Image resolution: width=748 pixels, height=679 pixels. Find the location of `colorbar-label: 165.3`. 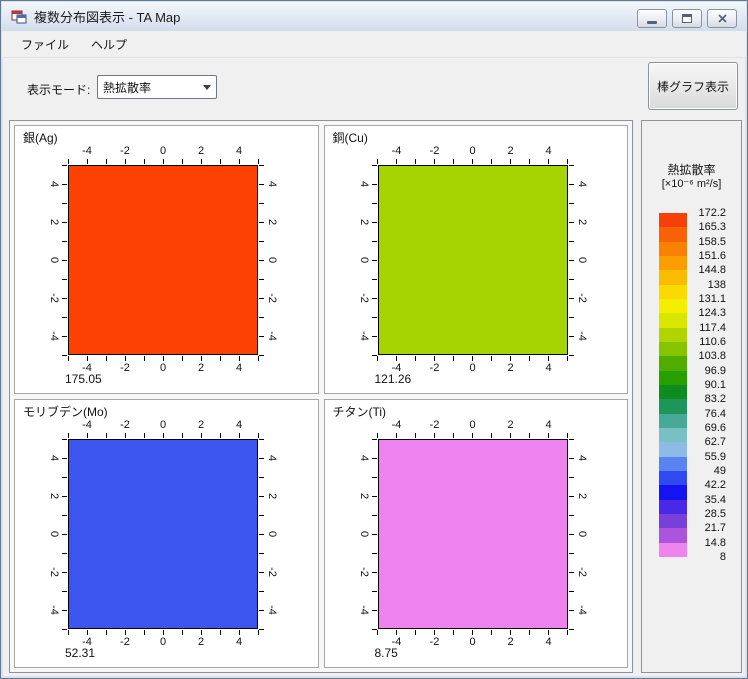

colorbar-label: 165.3 is located at coordinates (712, 227).